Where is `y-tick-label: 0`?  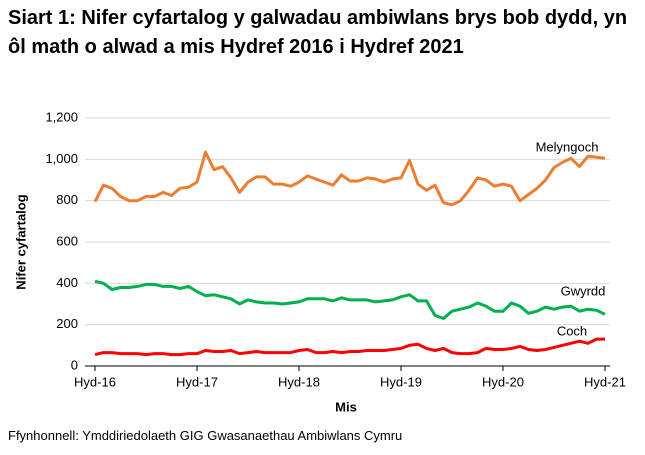
y-tick-label: 0 is located at coordinates (74, 364).